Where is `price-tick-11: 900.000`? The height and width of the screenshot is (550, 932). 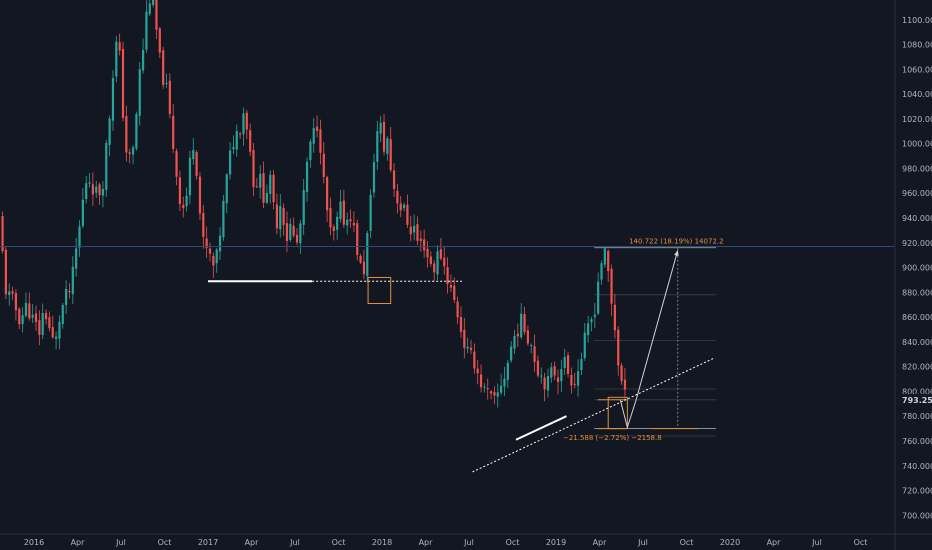 price-tick-11: 900.000 is located at coordinates (917, 268).